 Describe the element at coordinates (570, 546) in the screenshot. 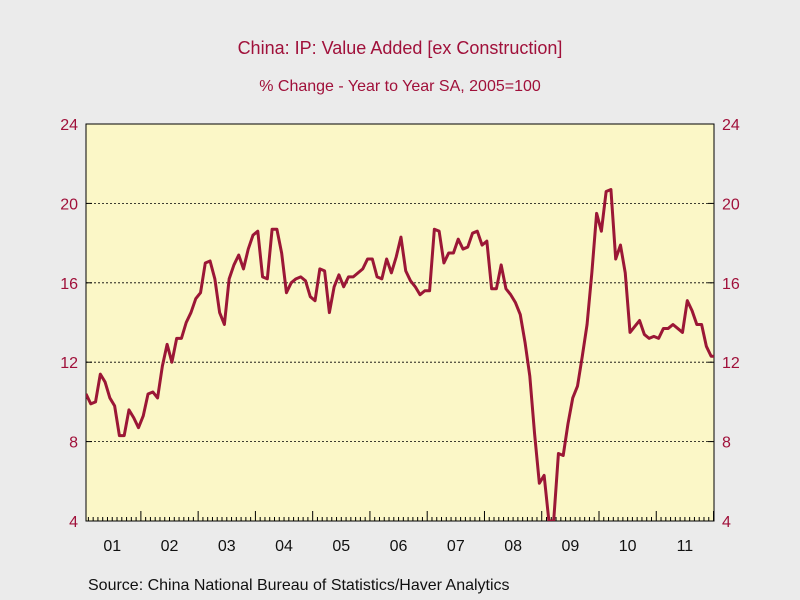

I see `x-tick-label: 09` at that location.